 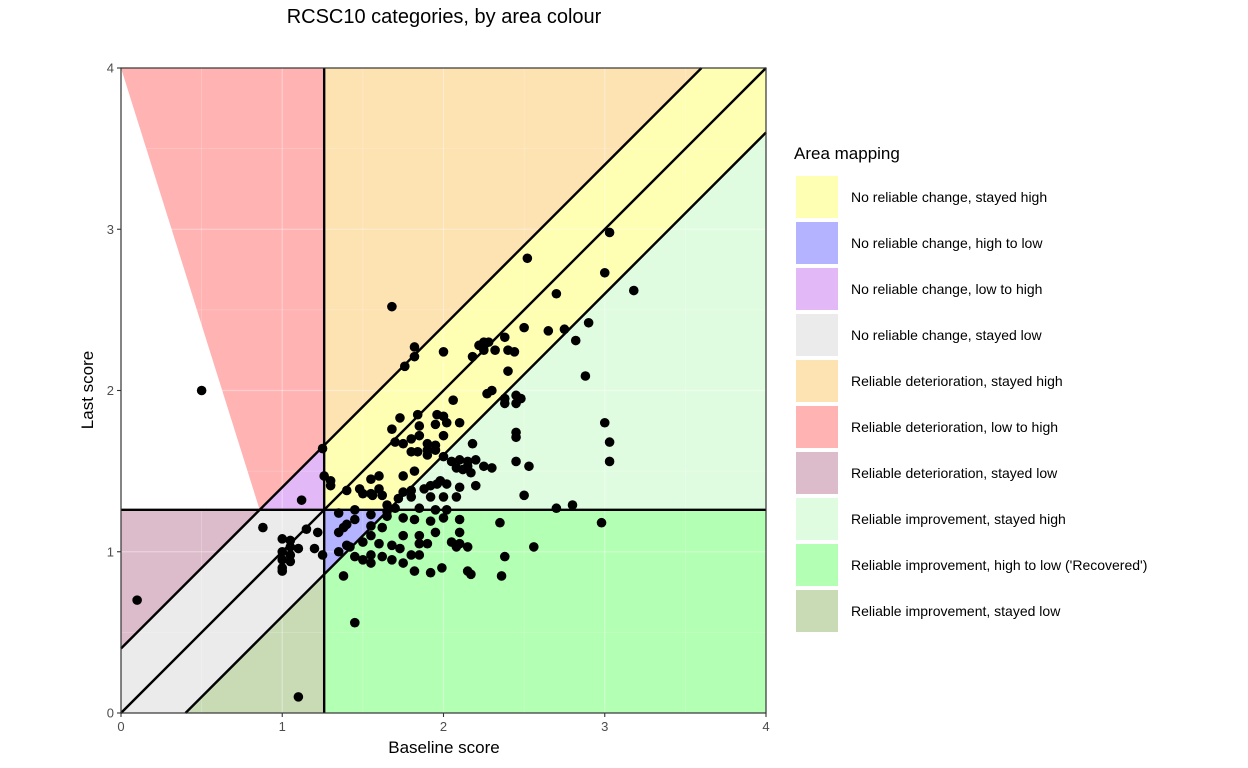 I want to click on legend-label: Reliable deterioration, low to high, so click(x=955, y=427).